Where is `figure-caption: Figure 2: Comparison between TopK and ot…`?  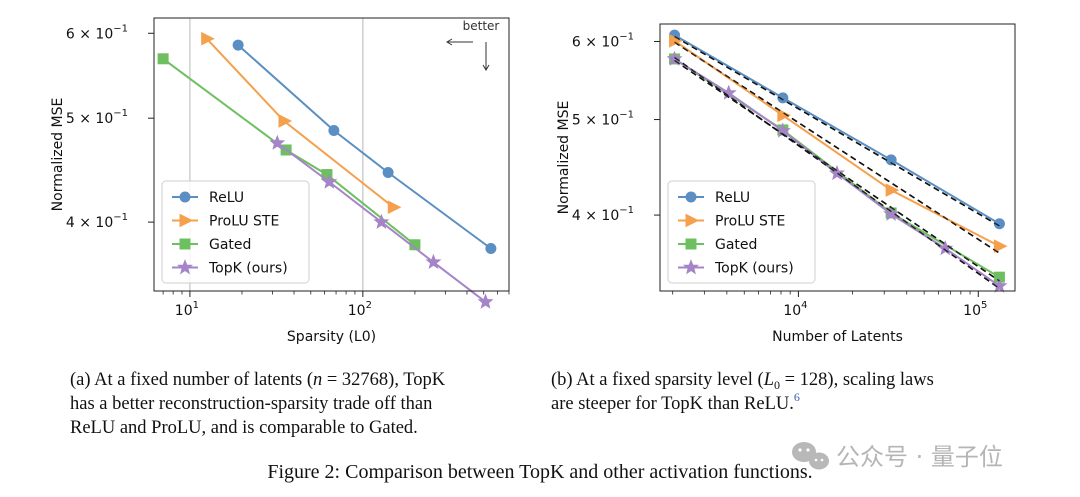 figure-caption: Figure 2: Comparison between TopK and ot… is located at coordinates (539, 472).